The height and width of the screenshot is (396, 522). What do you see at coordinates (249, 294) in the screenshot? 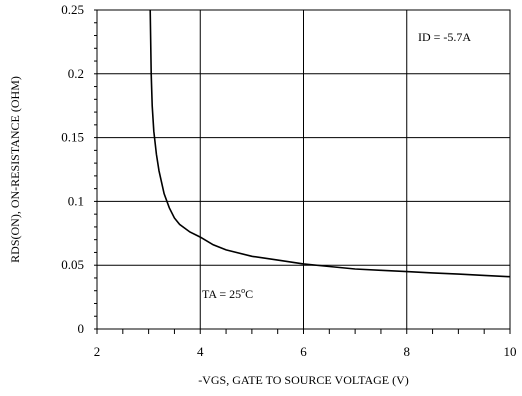
I see `ta-annotation-suffix: C` at bounding box center [249, 294].